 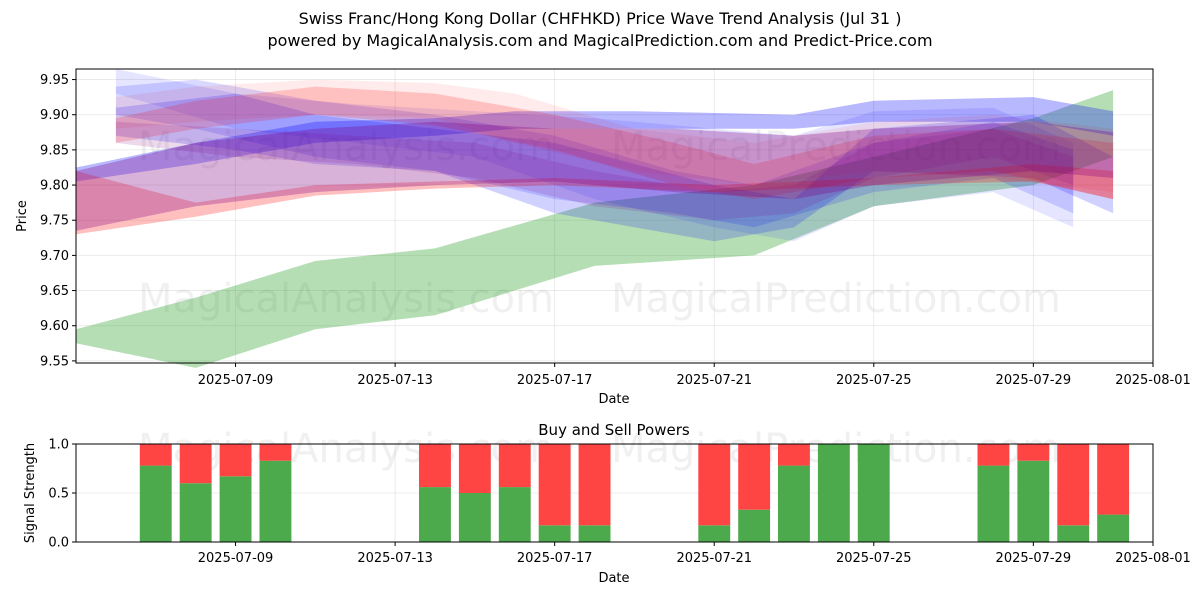 What do you see at coordinates (634, 493) in the screenshot?
I see `signal-bars` at bounding box center [634, 493].